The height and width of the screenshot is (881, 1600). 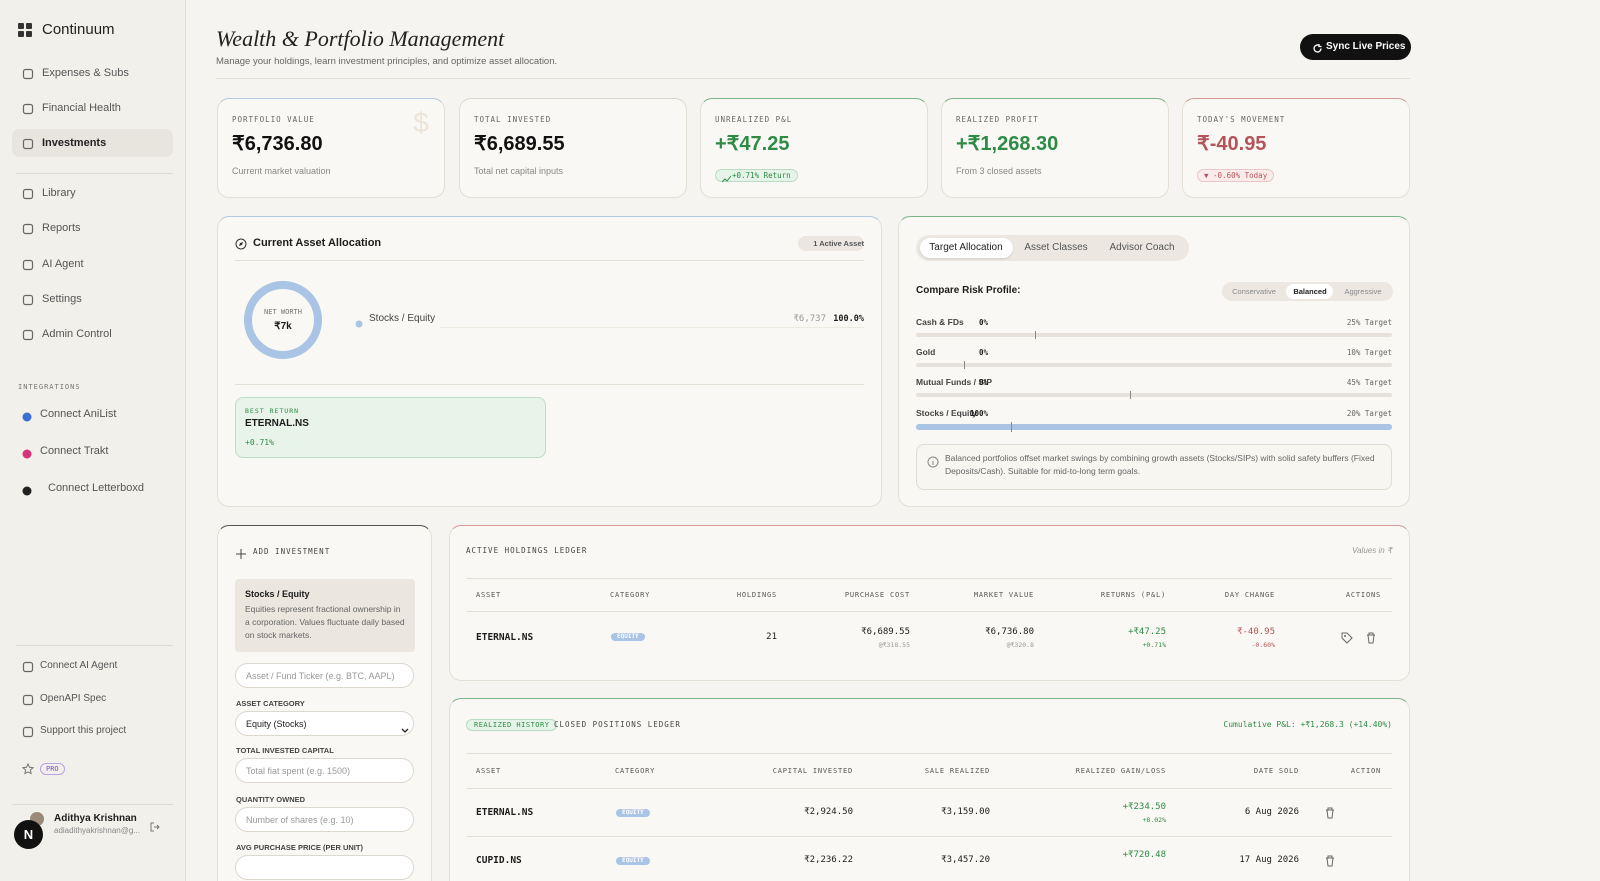 I want to click on invested-cell: ₹2,236.22, so click(x=828, y=859).